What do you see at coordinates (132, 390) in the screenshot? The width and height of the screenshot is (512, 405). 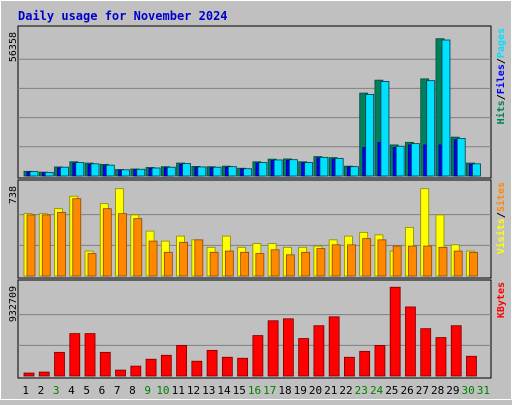 I see `day-label-8: 8` at bounding box center [132, 390].